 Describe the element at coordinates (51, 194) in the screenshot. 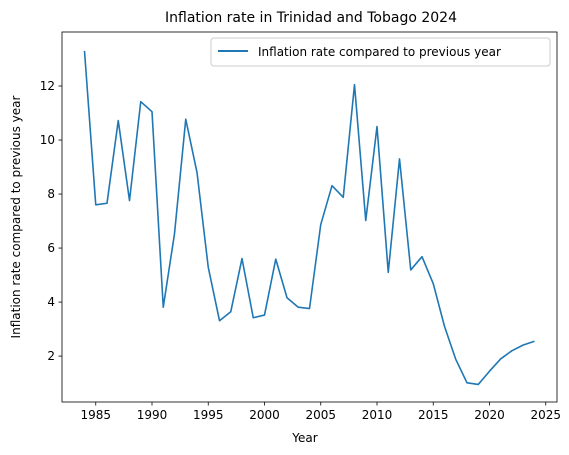

I see `y-tick-label: 8` at that location.